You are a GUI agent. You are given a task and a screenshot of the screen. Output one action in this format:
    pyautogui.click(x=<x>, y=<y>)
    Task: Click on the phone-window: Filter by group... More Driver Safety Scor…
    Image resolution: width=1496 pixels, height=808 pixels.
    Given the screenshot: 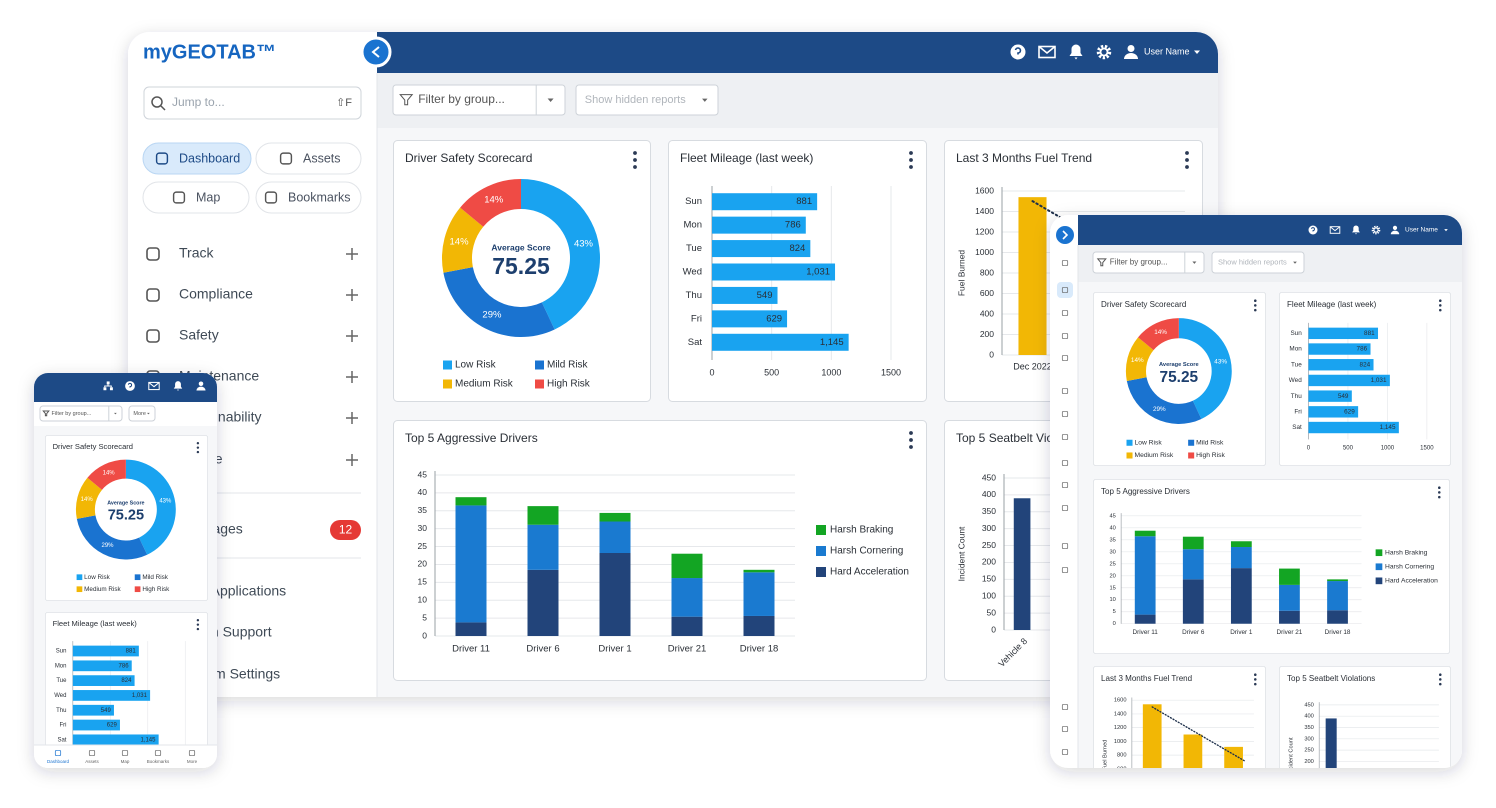 What is the action you would take?
    pyautogui.click(x=125, y=570)
    